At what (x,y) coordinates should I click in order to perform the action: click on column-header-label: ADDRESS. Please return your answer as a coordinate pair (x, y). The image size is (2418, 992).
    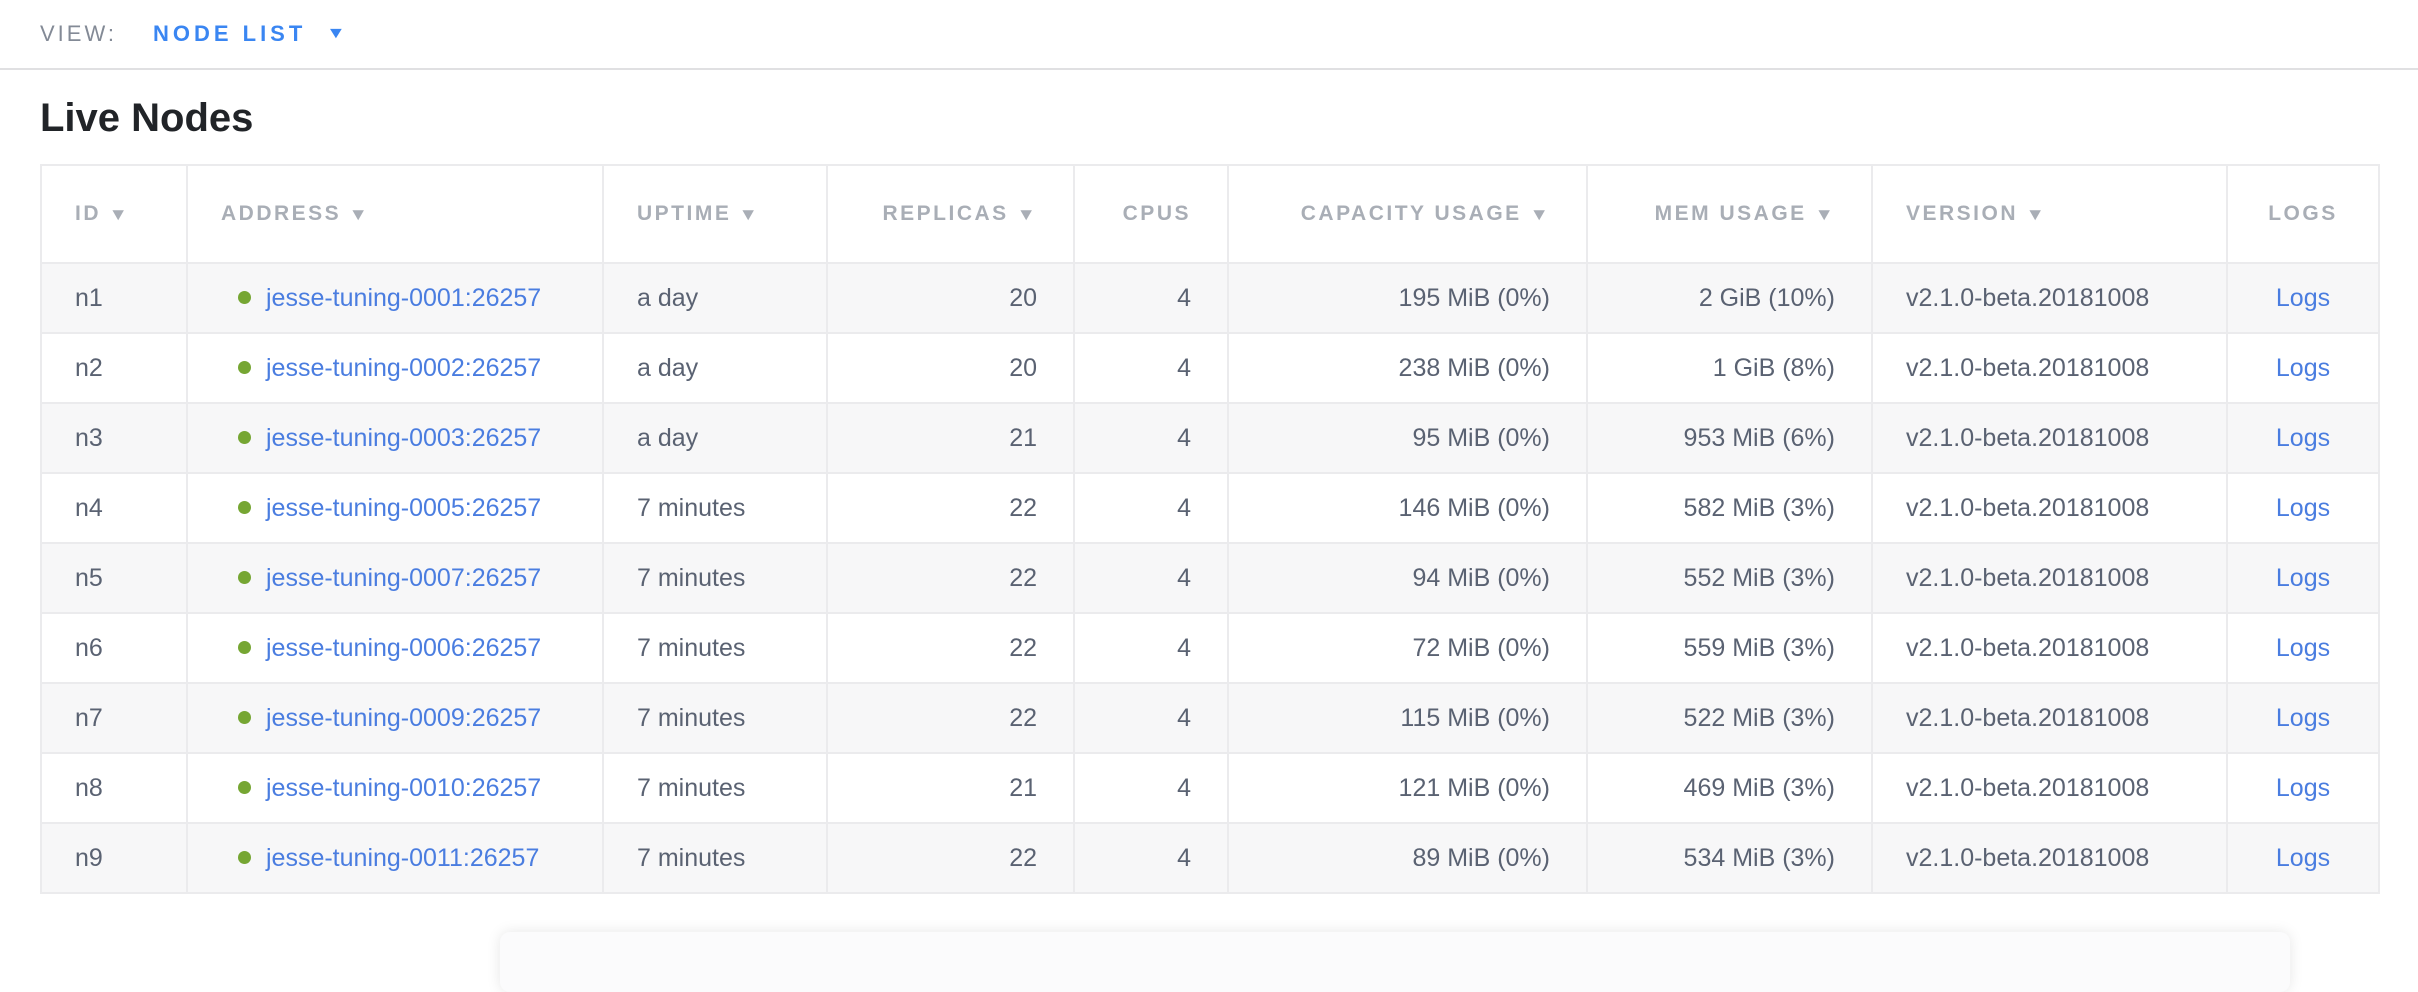
    Looking at the image, I should click on (281, 213).